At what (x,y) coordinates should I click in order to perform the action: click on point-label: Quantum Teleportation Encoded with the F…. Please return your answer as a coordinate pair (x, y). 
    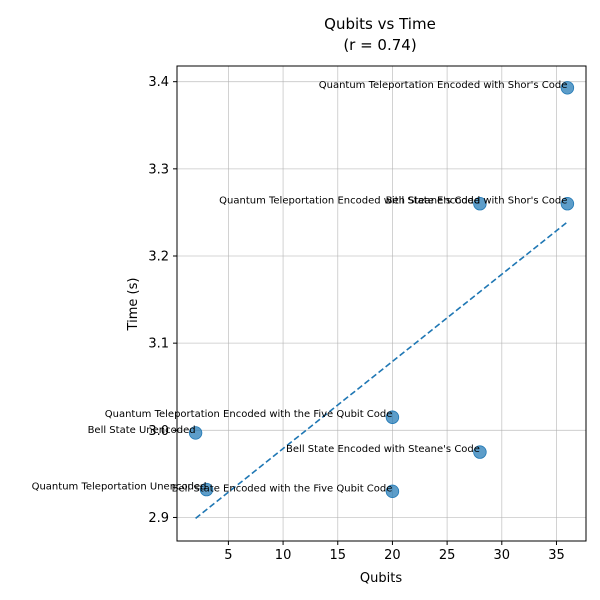
    Looking at the image, I should click on (249, 414).